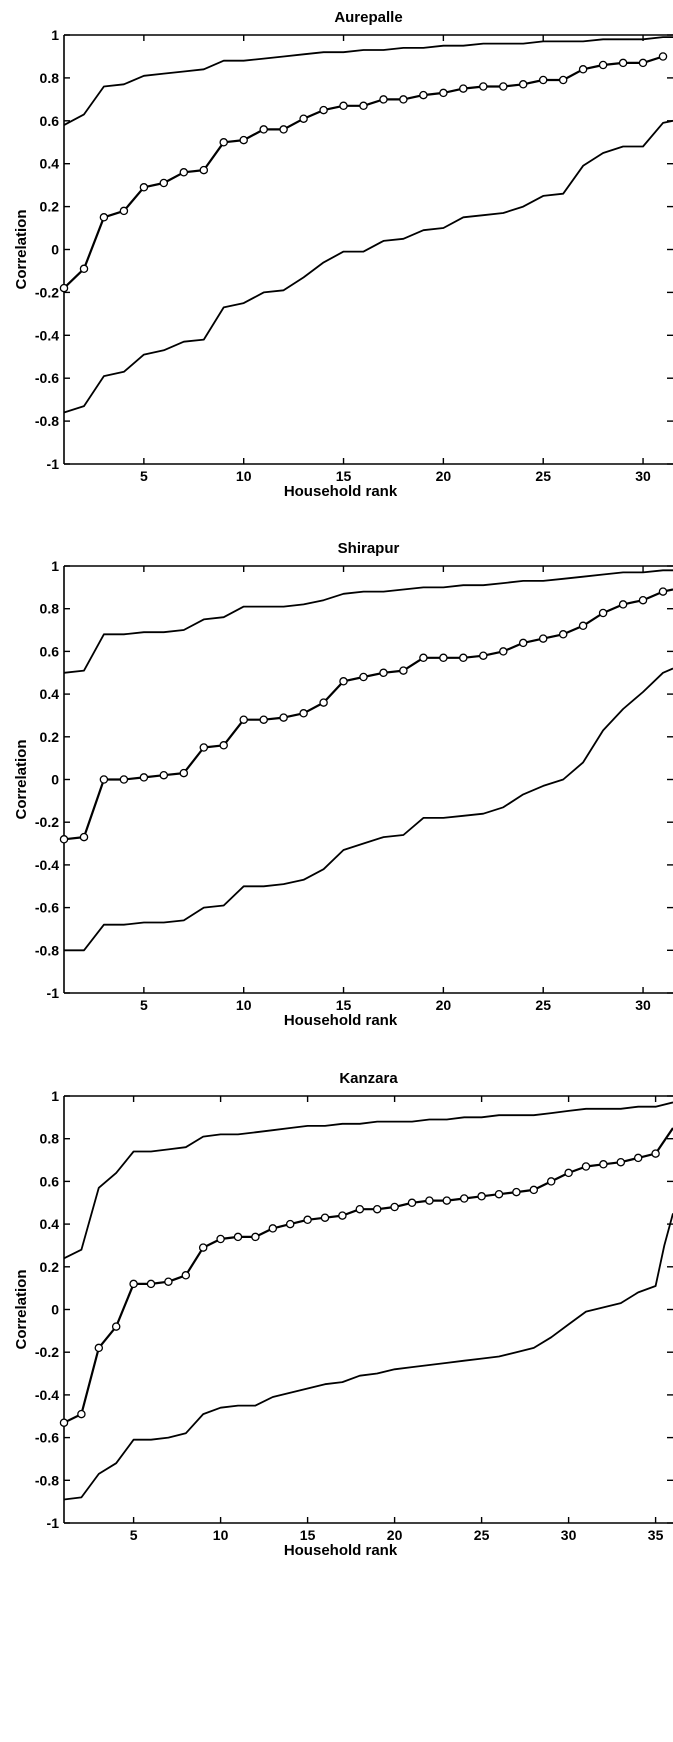 This screenshot has width=673, height=1742. I want to click on series-line-lower, so click(368, 809).